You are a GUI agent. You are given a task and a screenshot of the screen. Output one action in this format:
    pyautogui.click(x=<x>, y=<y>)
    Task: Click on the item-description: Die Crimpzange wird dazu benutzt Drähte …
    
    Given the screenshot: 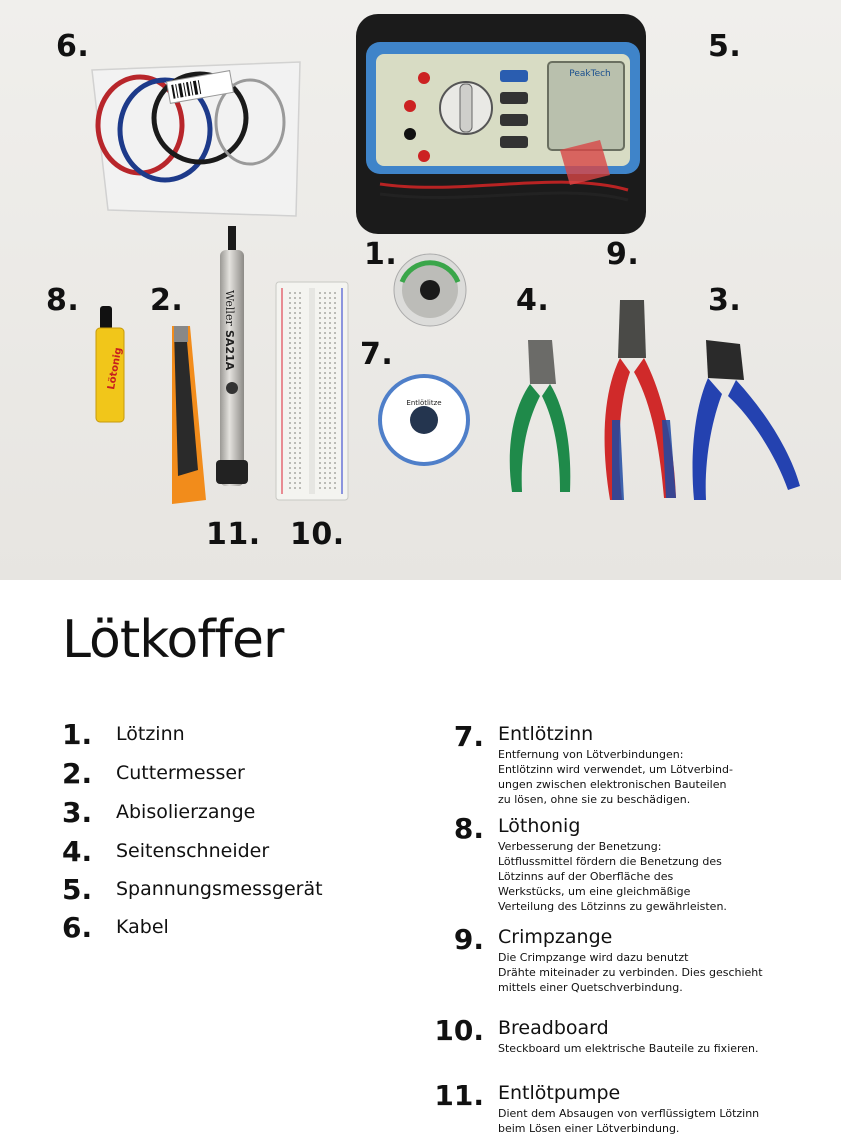 What is the action you would take?
    pyautogui.click(x=630, y=973)
    